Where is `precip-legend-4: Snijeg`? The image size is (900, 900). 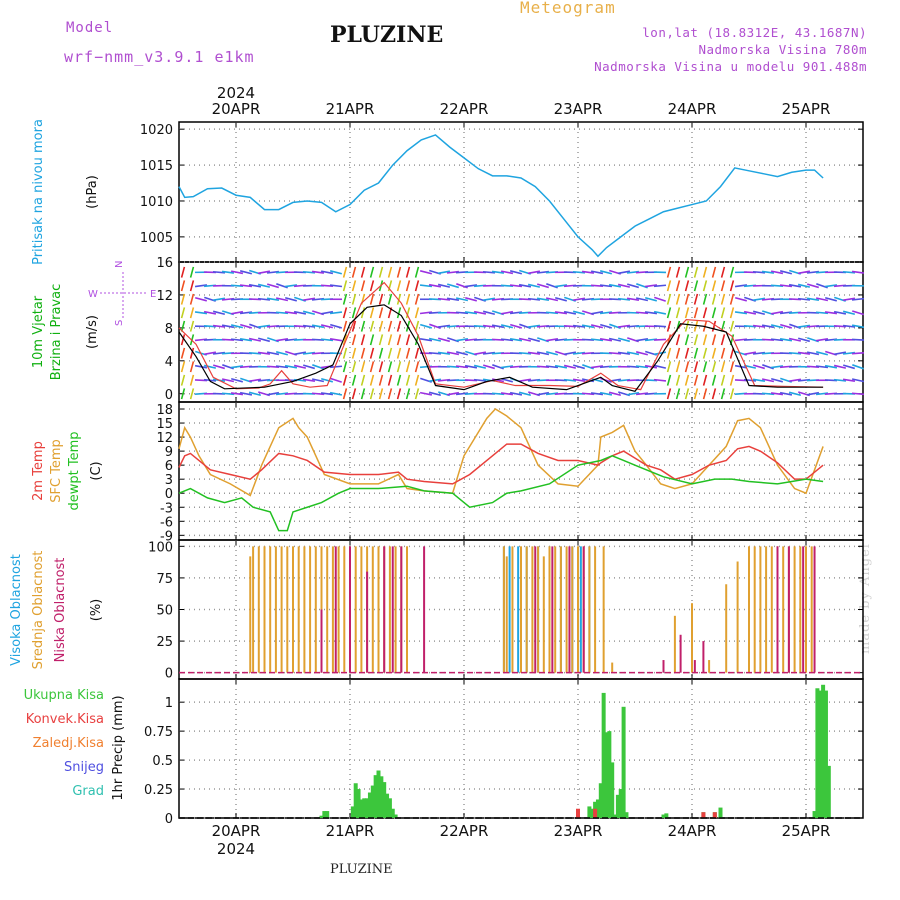
precip-legend-4: Snijeg is located at coordinates (84, 767).